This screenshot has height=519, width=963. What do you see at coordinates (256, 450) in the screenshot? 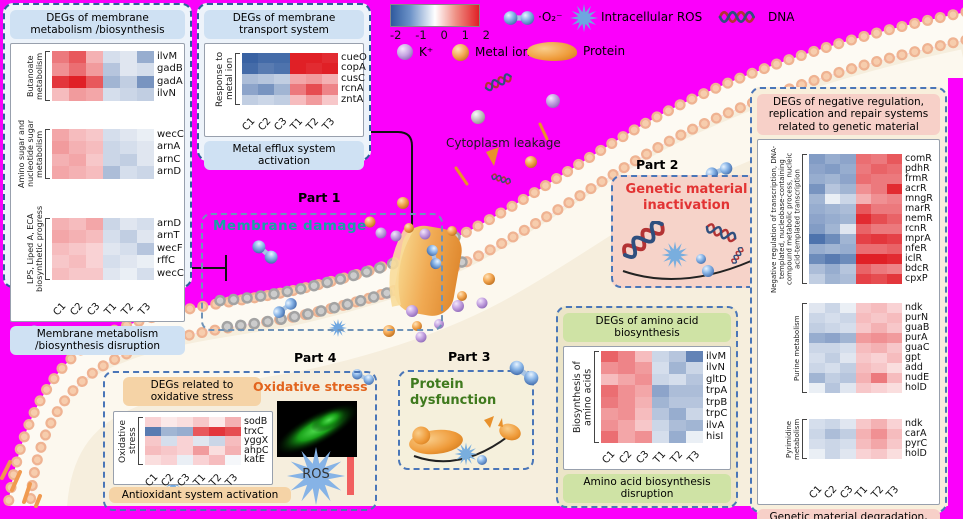
I see `gene-label: ahpC` at bounding box center [256, 450].